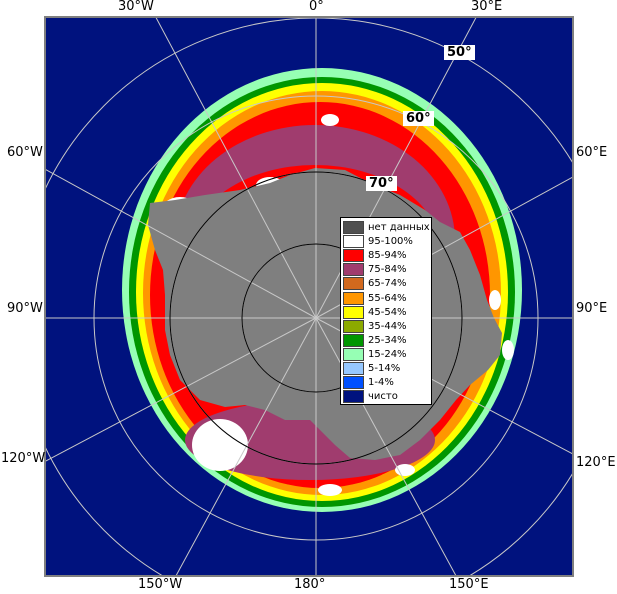  Describe the element at coordinates (25, 308) in the screenshot. I see `lon-label-90w: 90°W` at that location.